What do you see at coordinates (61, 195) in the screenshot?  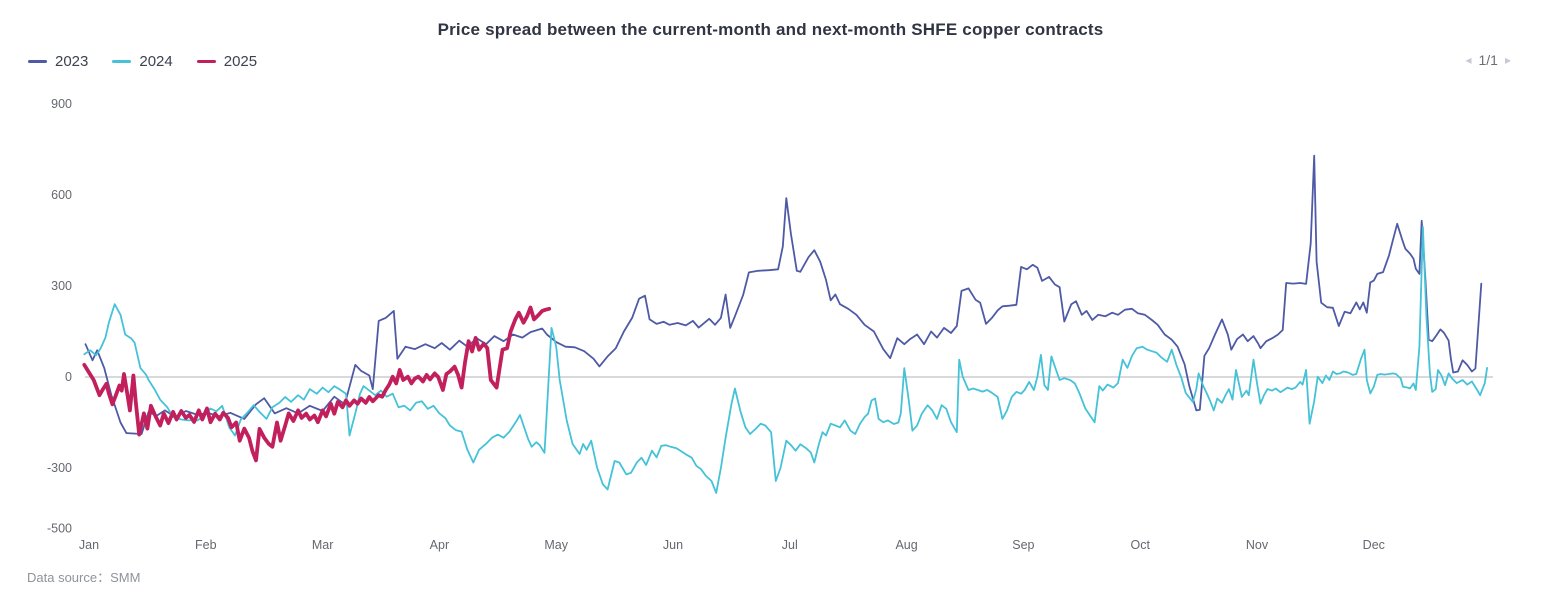 I see `y-tick-label: 600` at bounding box center [61, 195].